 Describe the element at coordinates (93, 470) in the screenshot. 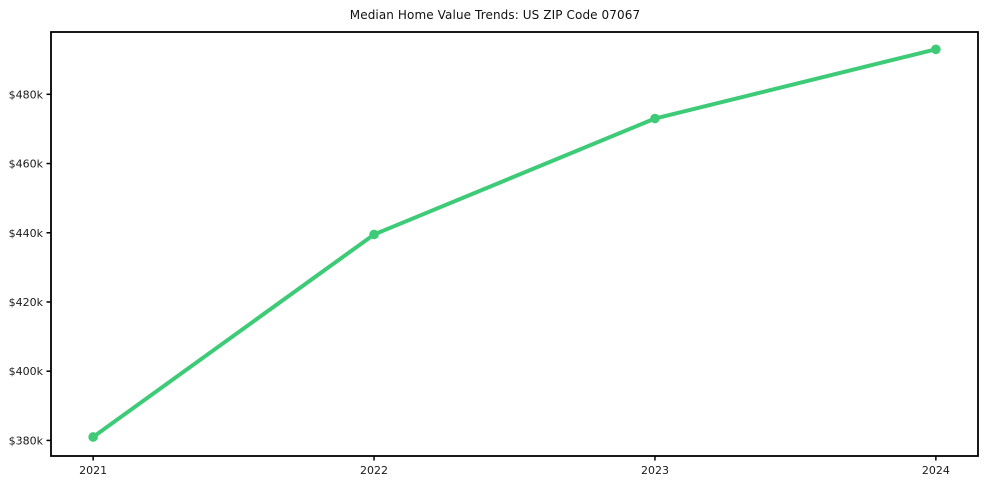

I see `x-axis-tick-label: 2021` at that location.